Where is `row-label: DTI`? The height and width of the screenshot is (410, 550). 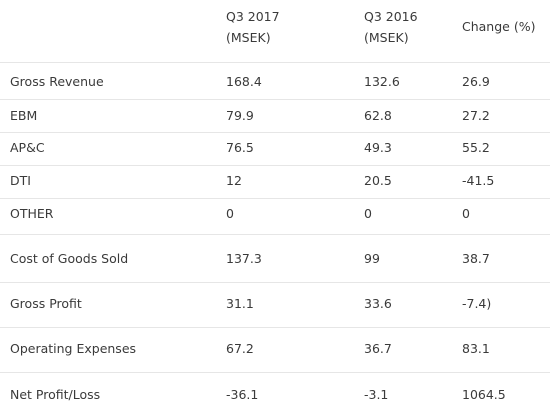 row-label: DTI is located at coordinates (20, 180).